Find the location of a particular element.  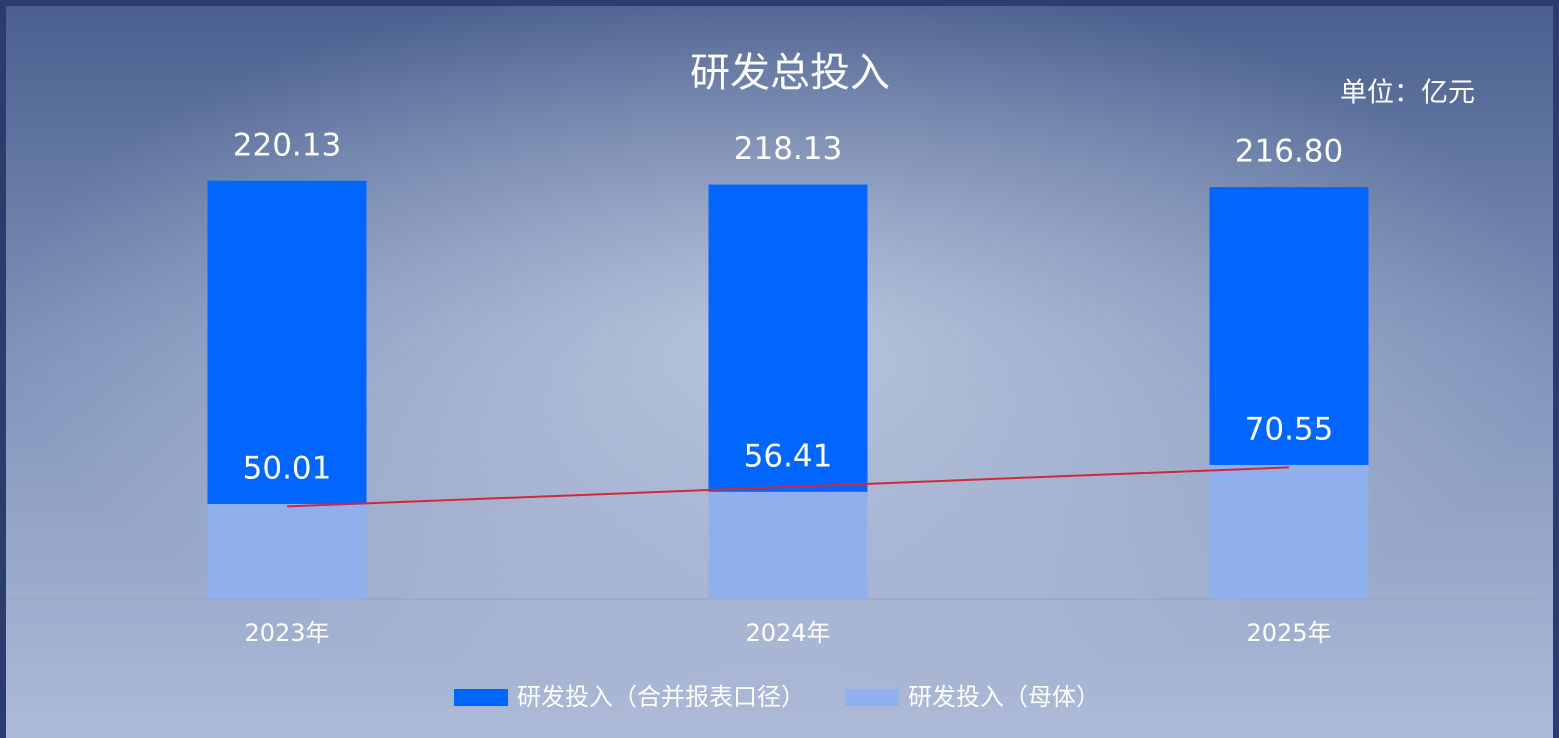

value-label: 220.13 is located at coordinates (287, 145).